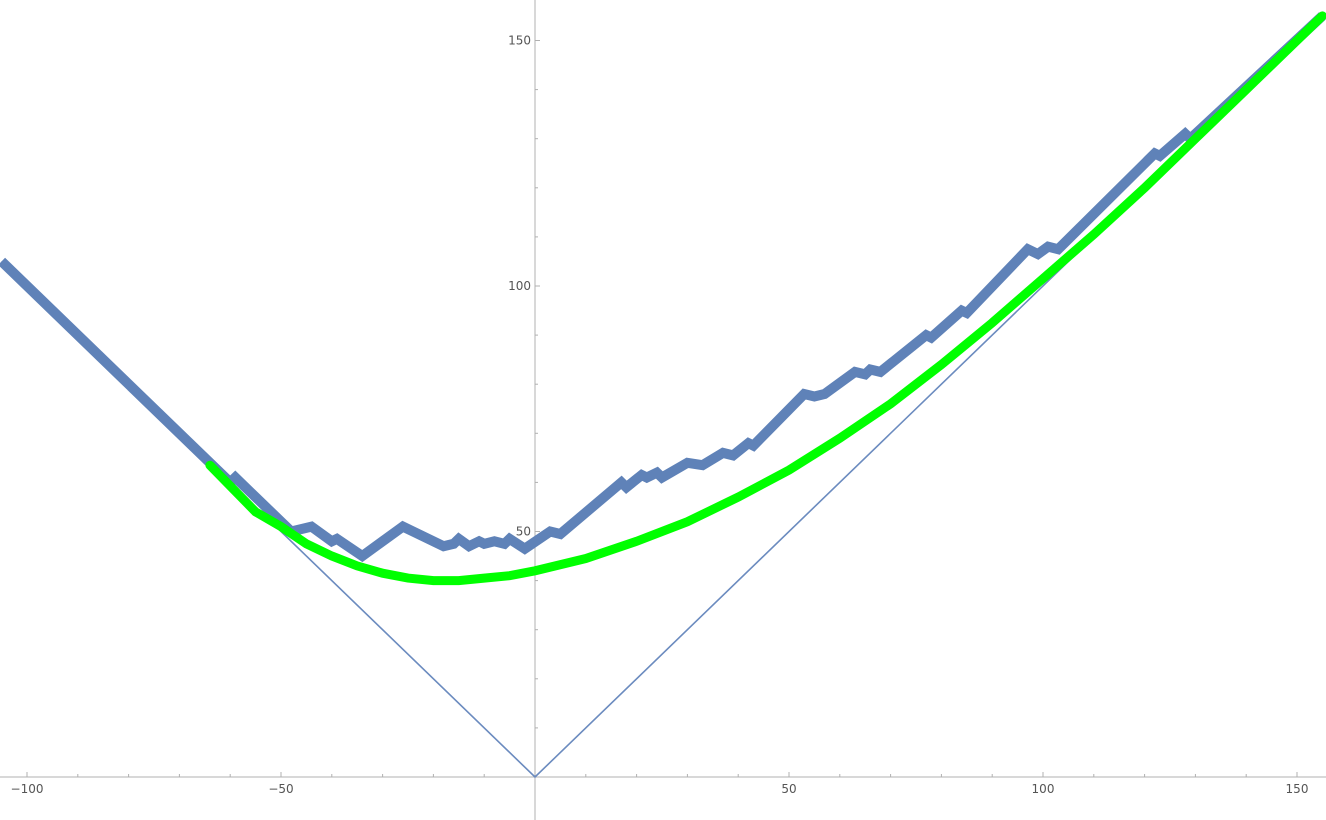 This screenshot has height=820, width=1326. I want to click on x-tick-label: 150, so click(1297, 789).